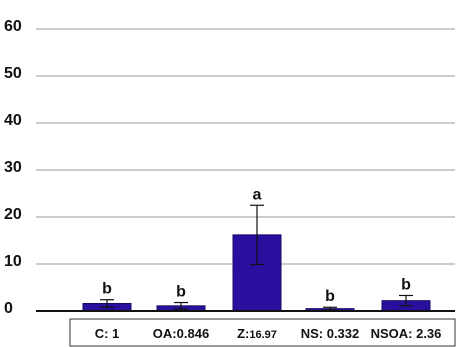 The width and height of the screenshot is (461, 347). What do you see at coordinates (13, 261) in the screenshot?
I see `y-tick-label: 10` at bounding box center [13, 261].